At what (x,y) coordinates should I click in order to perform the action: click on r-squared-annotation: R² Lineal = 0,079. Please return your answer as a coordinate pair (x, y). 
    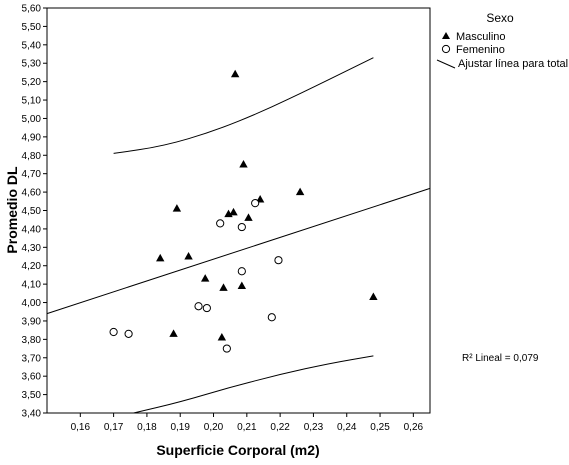
    Looking at the image, I should click on (500, 358).